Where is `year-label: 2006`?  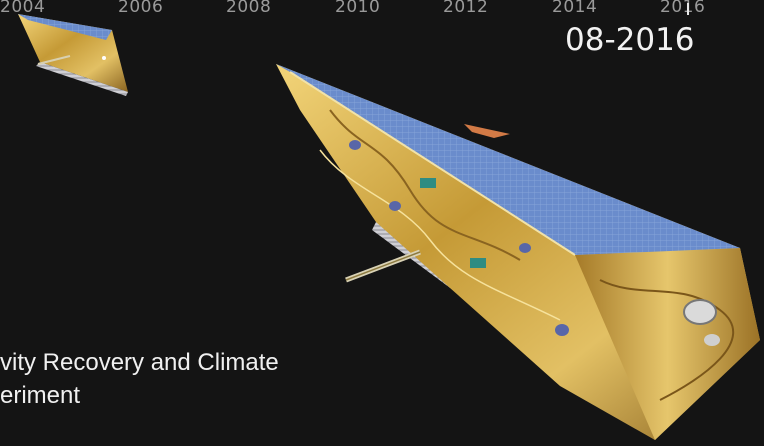 year-label: 2006 is located at coordinates (141, 8).